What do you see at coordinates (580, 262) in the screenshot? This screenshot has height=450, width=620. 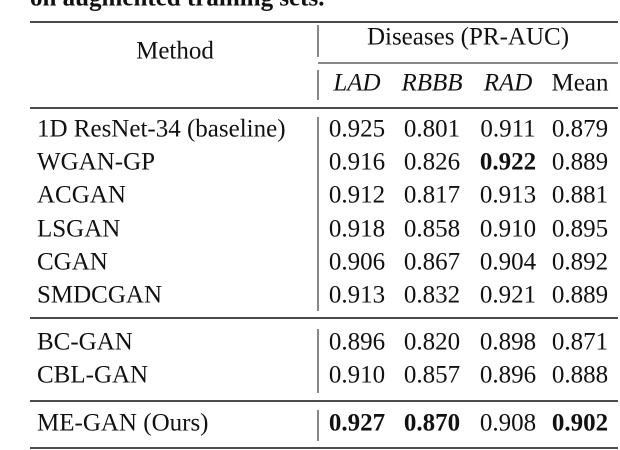 I see `score-cell: 0.892` at bounding box center [580, 262].